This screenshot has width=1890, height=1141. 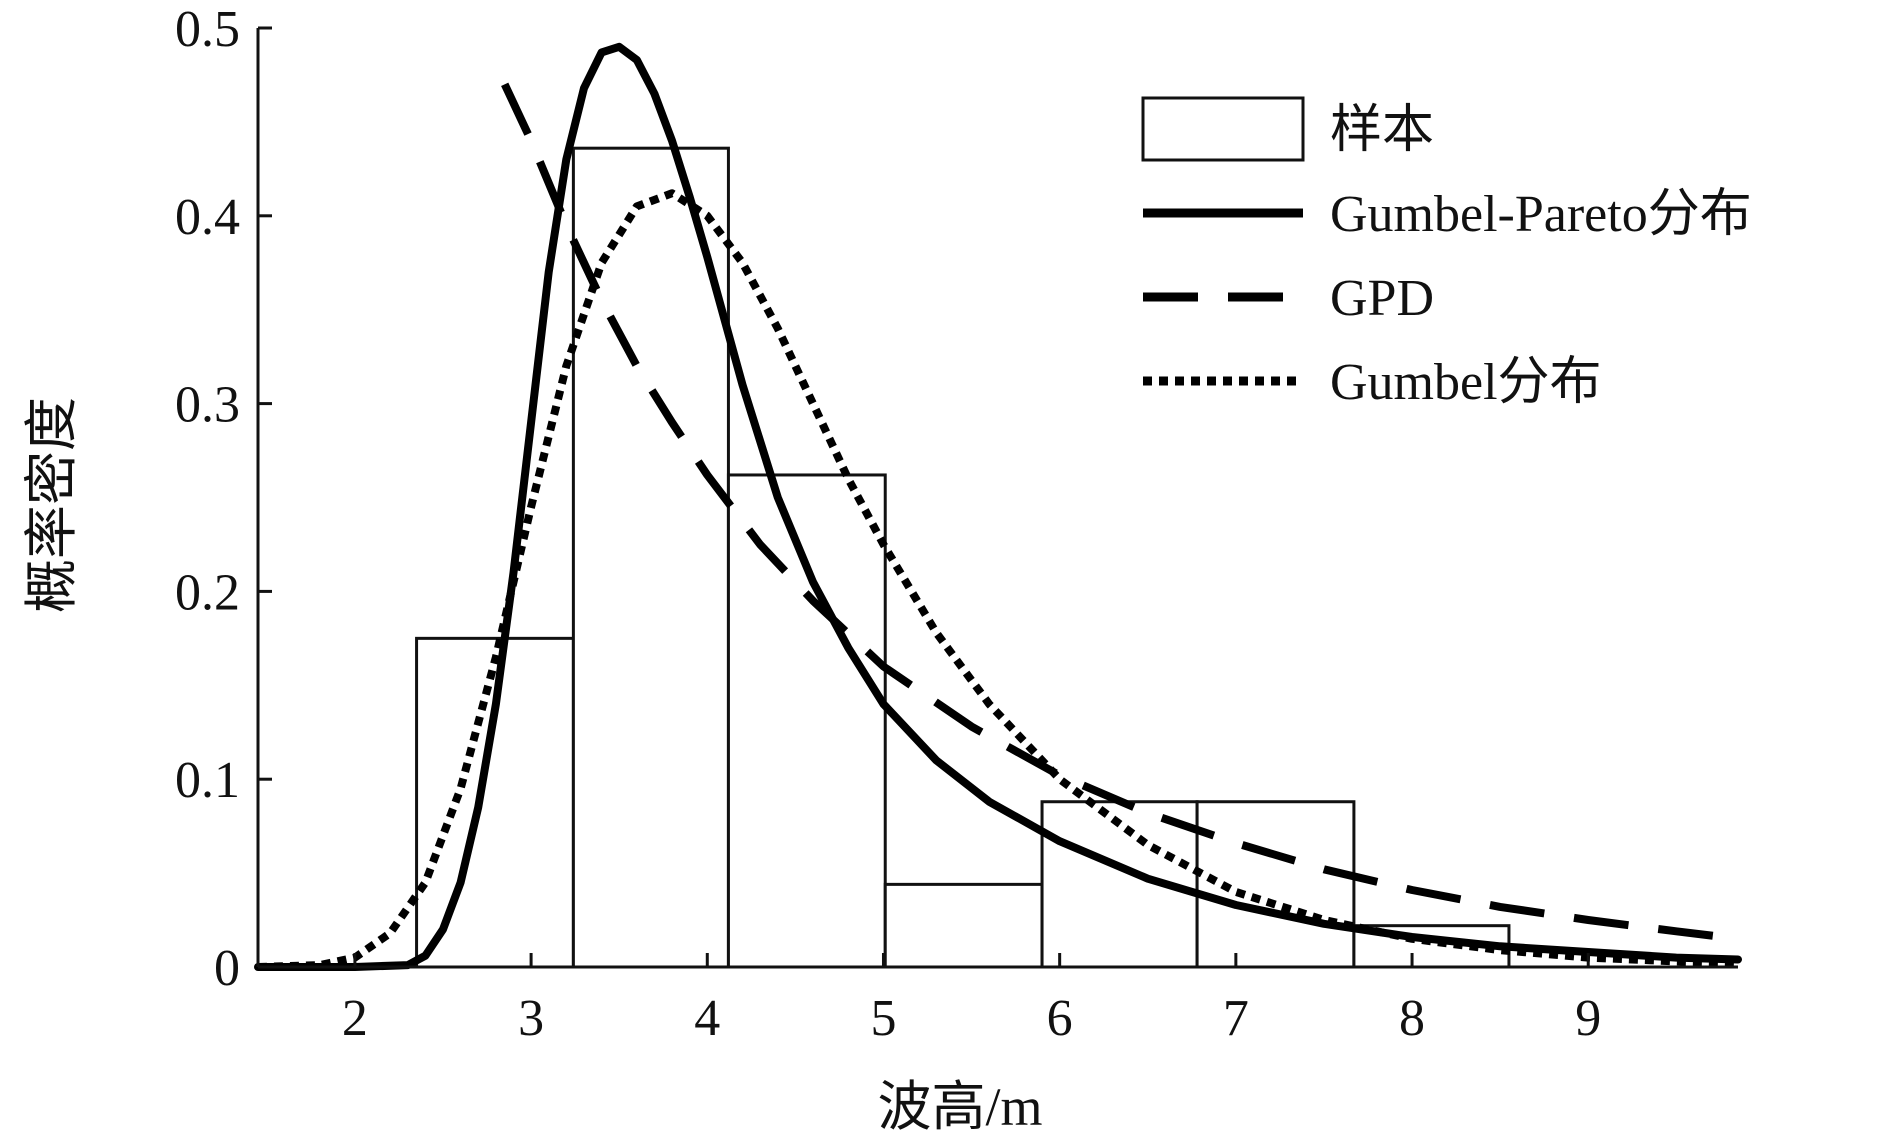 What do you see at coordinates (531, 1018) in the screenshot?
I see `x-tick-label: 3` at bounding box center [531, 1018].